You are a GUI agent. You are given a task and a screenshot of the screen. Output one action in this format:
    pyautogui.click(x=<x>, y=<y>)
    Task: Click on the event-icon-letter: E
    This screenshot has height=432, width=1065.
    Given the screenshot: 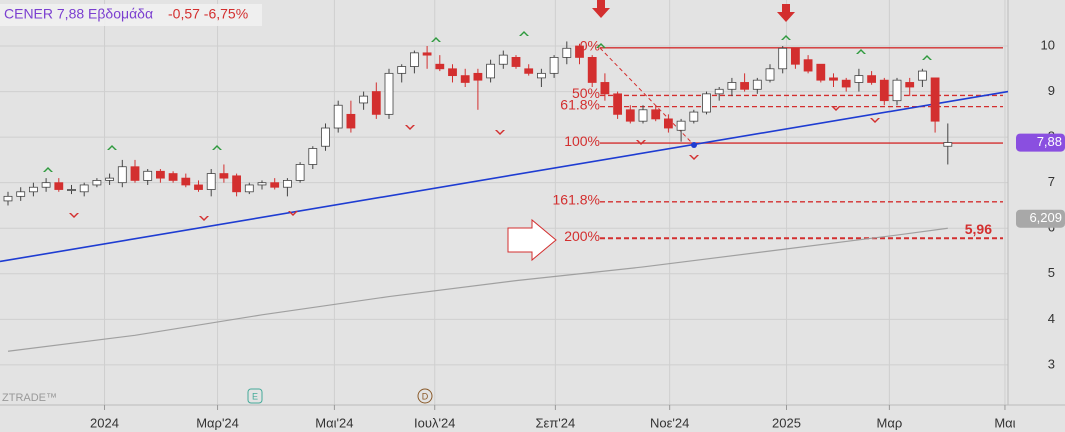 What is the action you would take?
    pyautogui.click(x=255, y=396)
    